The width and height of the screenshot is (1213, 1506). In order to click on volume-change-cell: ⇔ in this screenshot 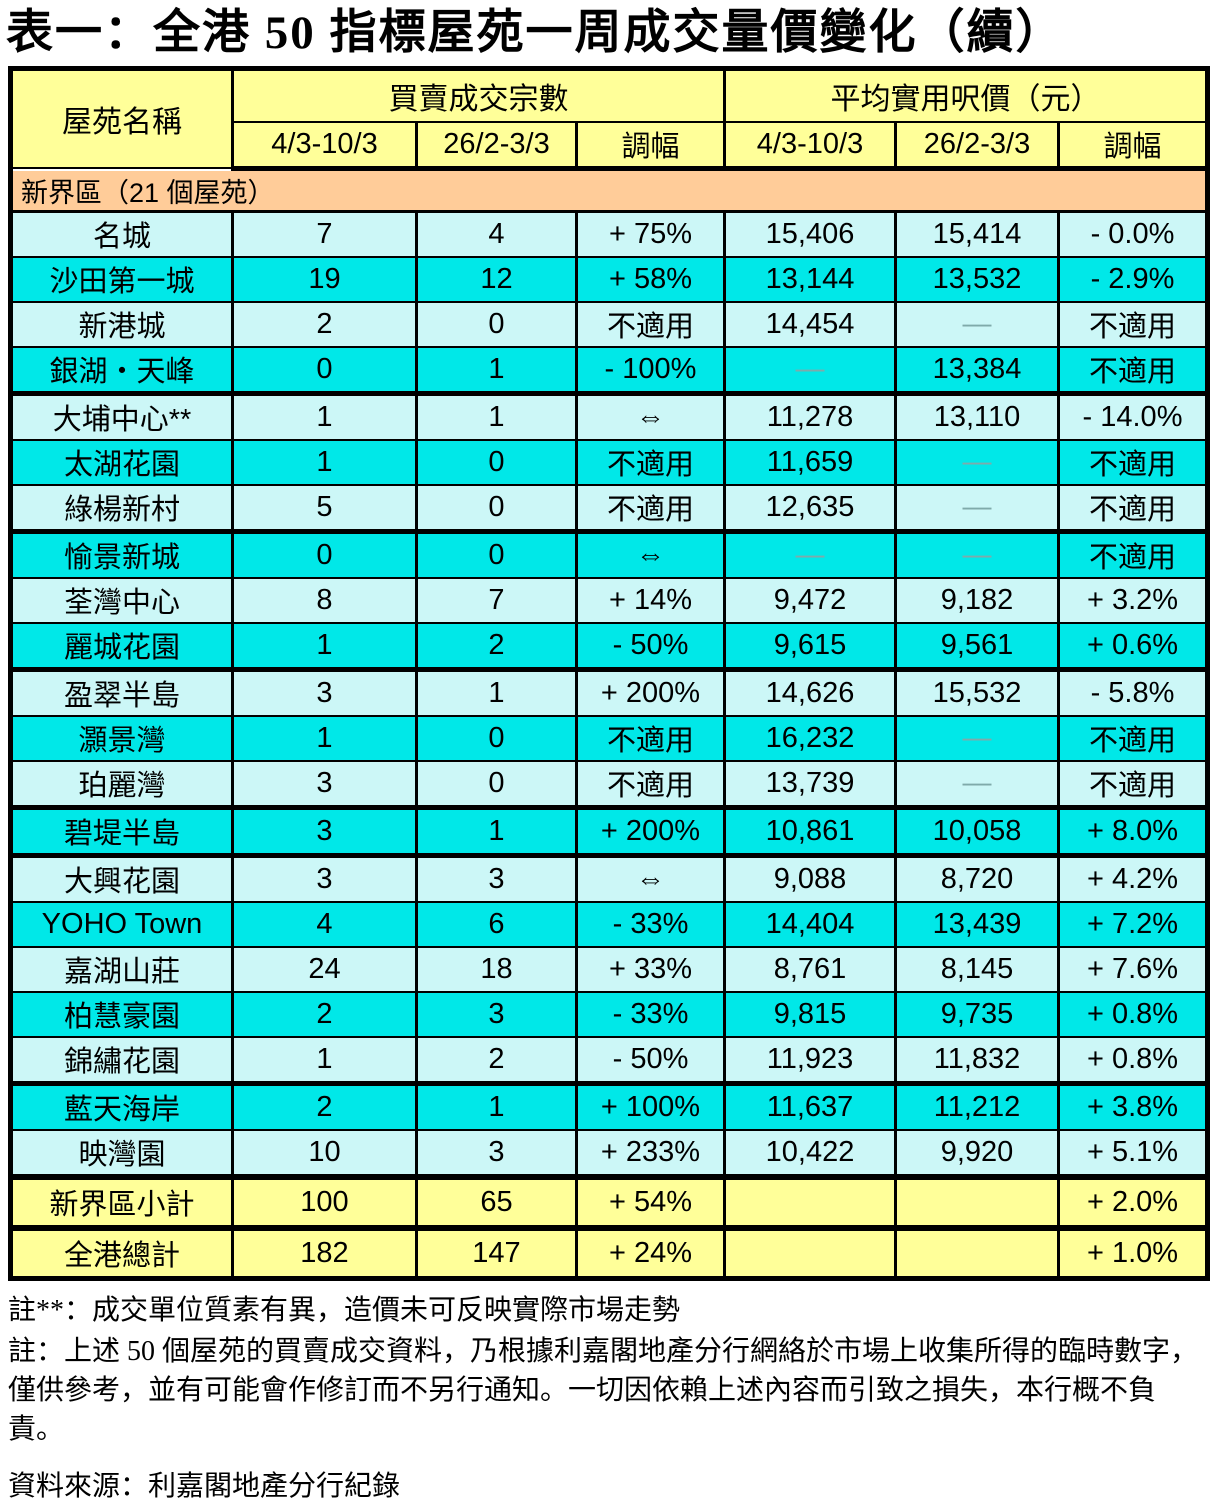, I will do `click(650, 416)`.